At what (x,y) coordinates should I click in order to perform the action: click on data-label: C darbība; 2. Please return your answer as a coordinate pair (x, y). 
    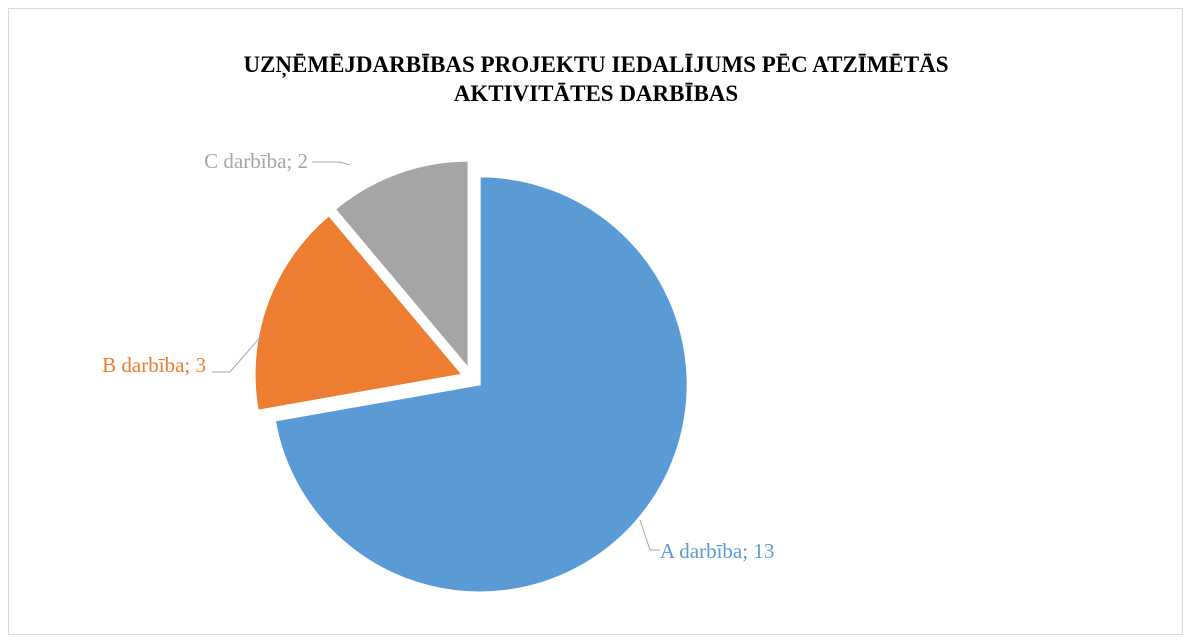
    Looking at the image, I should click on (256, 161).